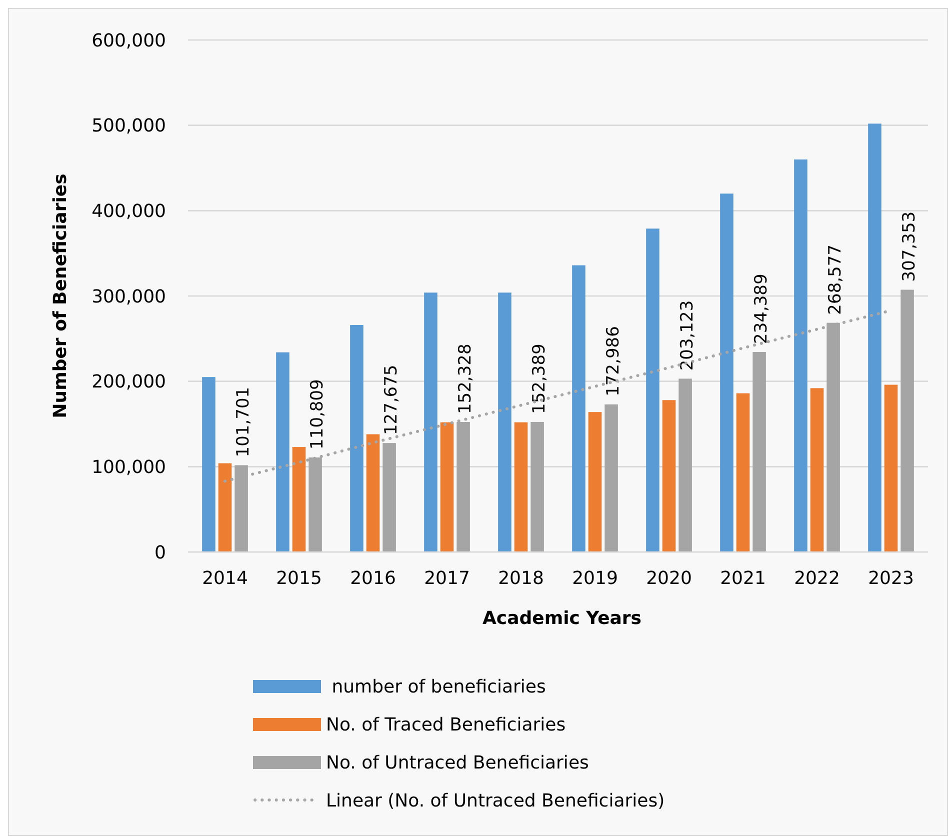  Describe the element at coordinates (129, 211) in the screenshot. I see `y-tick-label: 400,000` at that location.